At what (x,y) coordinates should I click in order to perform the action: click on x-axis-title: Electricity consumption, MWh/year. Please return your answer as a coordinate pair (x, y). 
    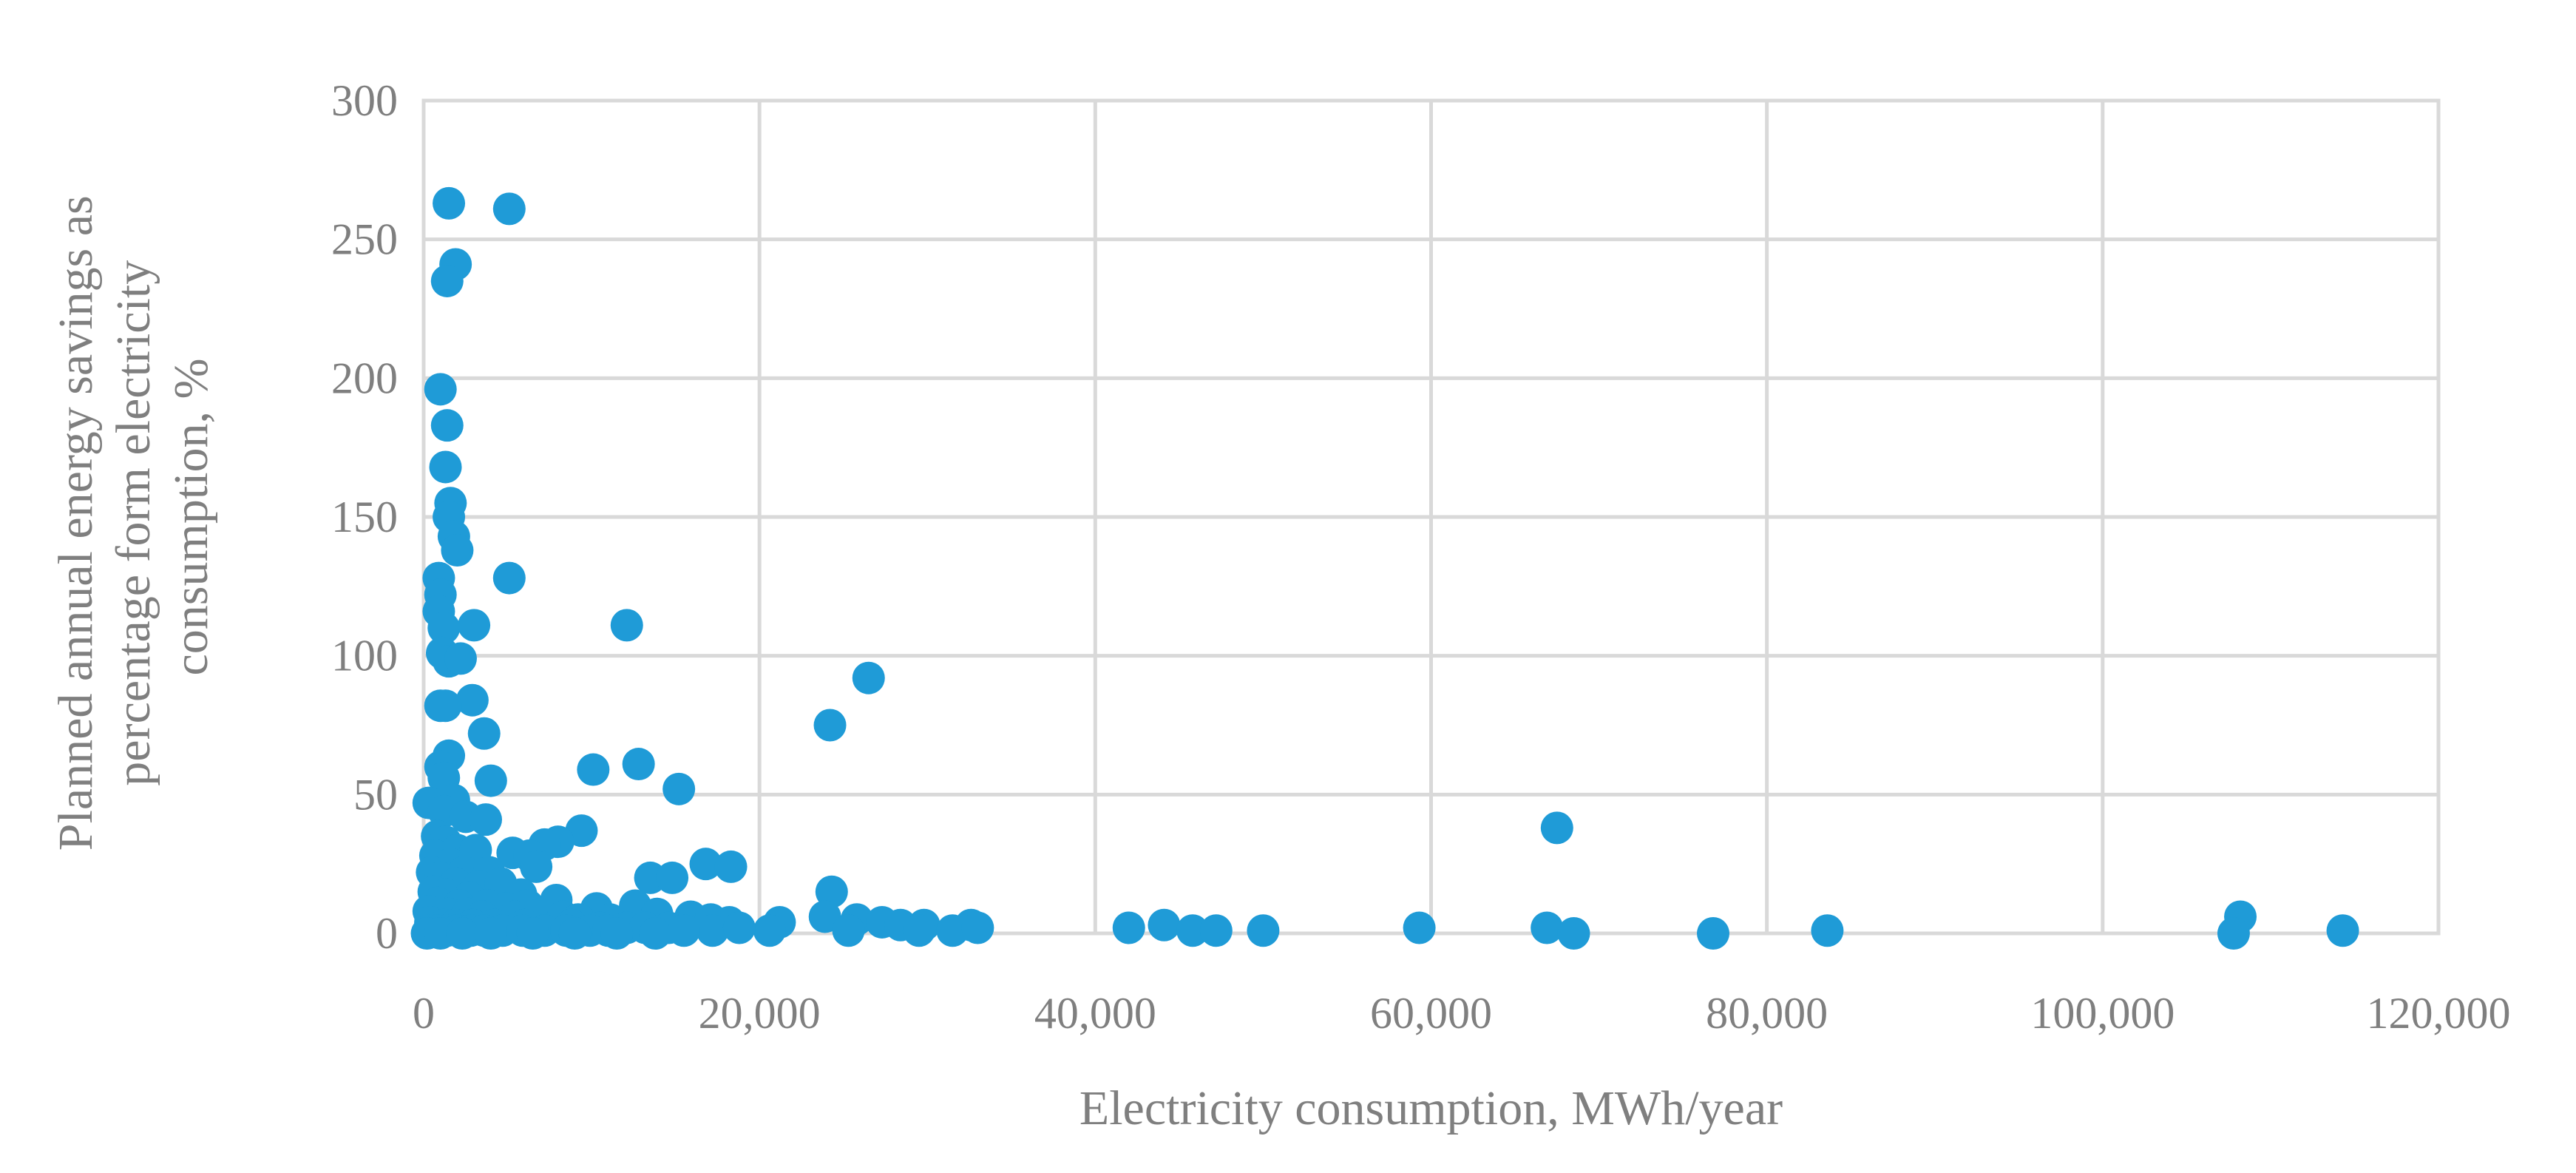
    Looking at the image, I should click on (1431, 1108).